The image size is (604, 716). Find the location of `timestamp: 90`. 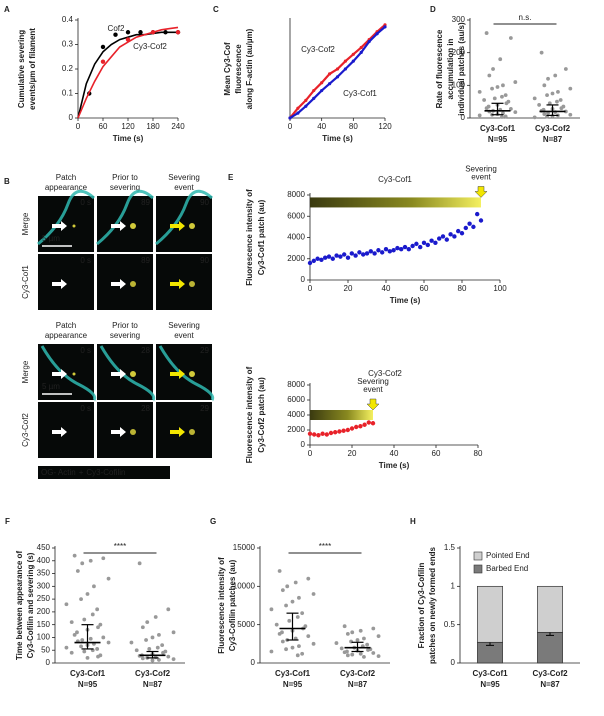

timestamp: 90 is located at coordinates (204, 202).